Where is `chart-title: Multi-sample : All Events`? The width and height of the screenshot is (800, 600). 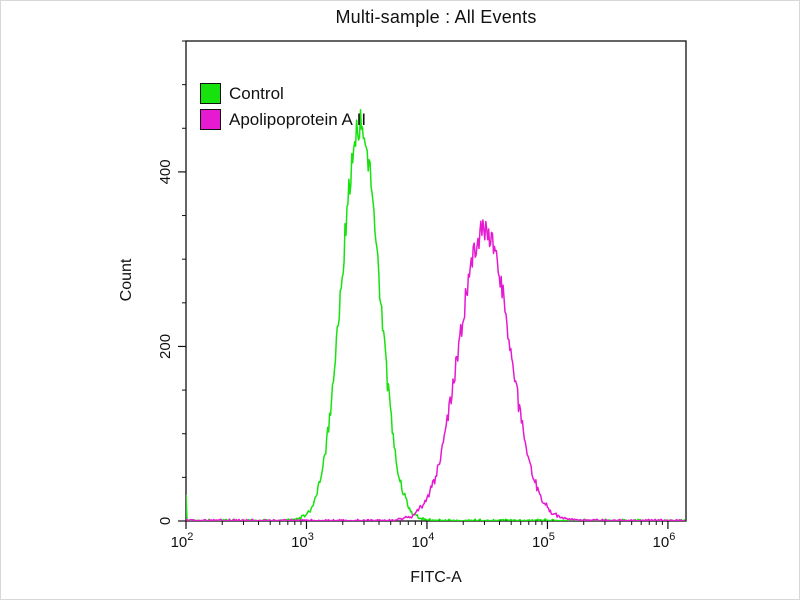
chart-title: Multi-sample : All Events is located at coordinates (436, 17).